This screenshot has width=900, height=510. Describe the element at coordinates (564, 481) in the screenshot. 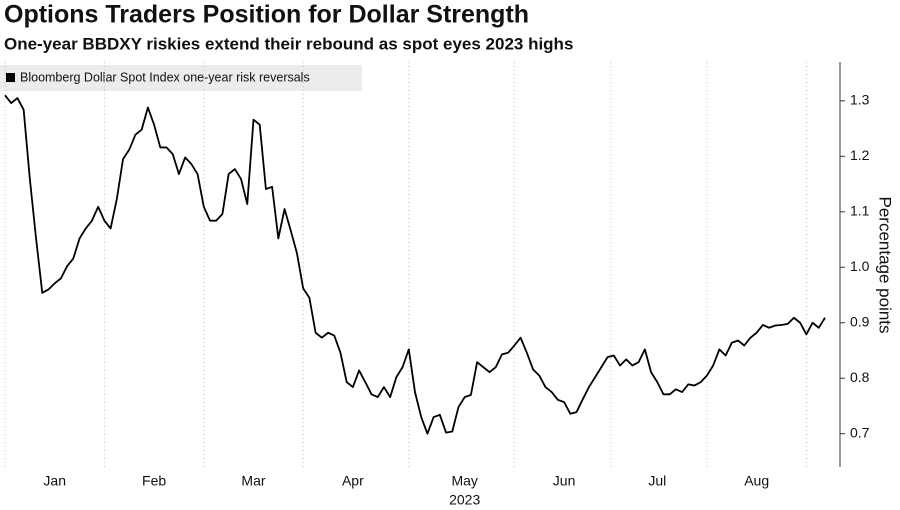

I see `x-tick-label: Jun` at that location.